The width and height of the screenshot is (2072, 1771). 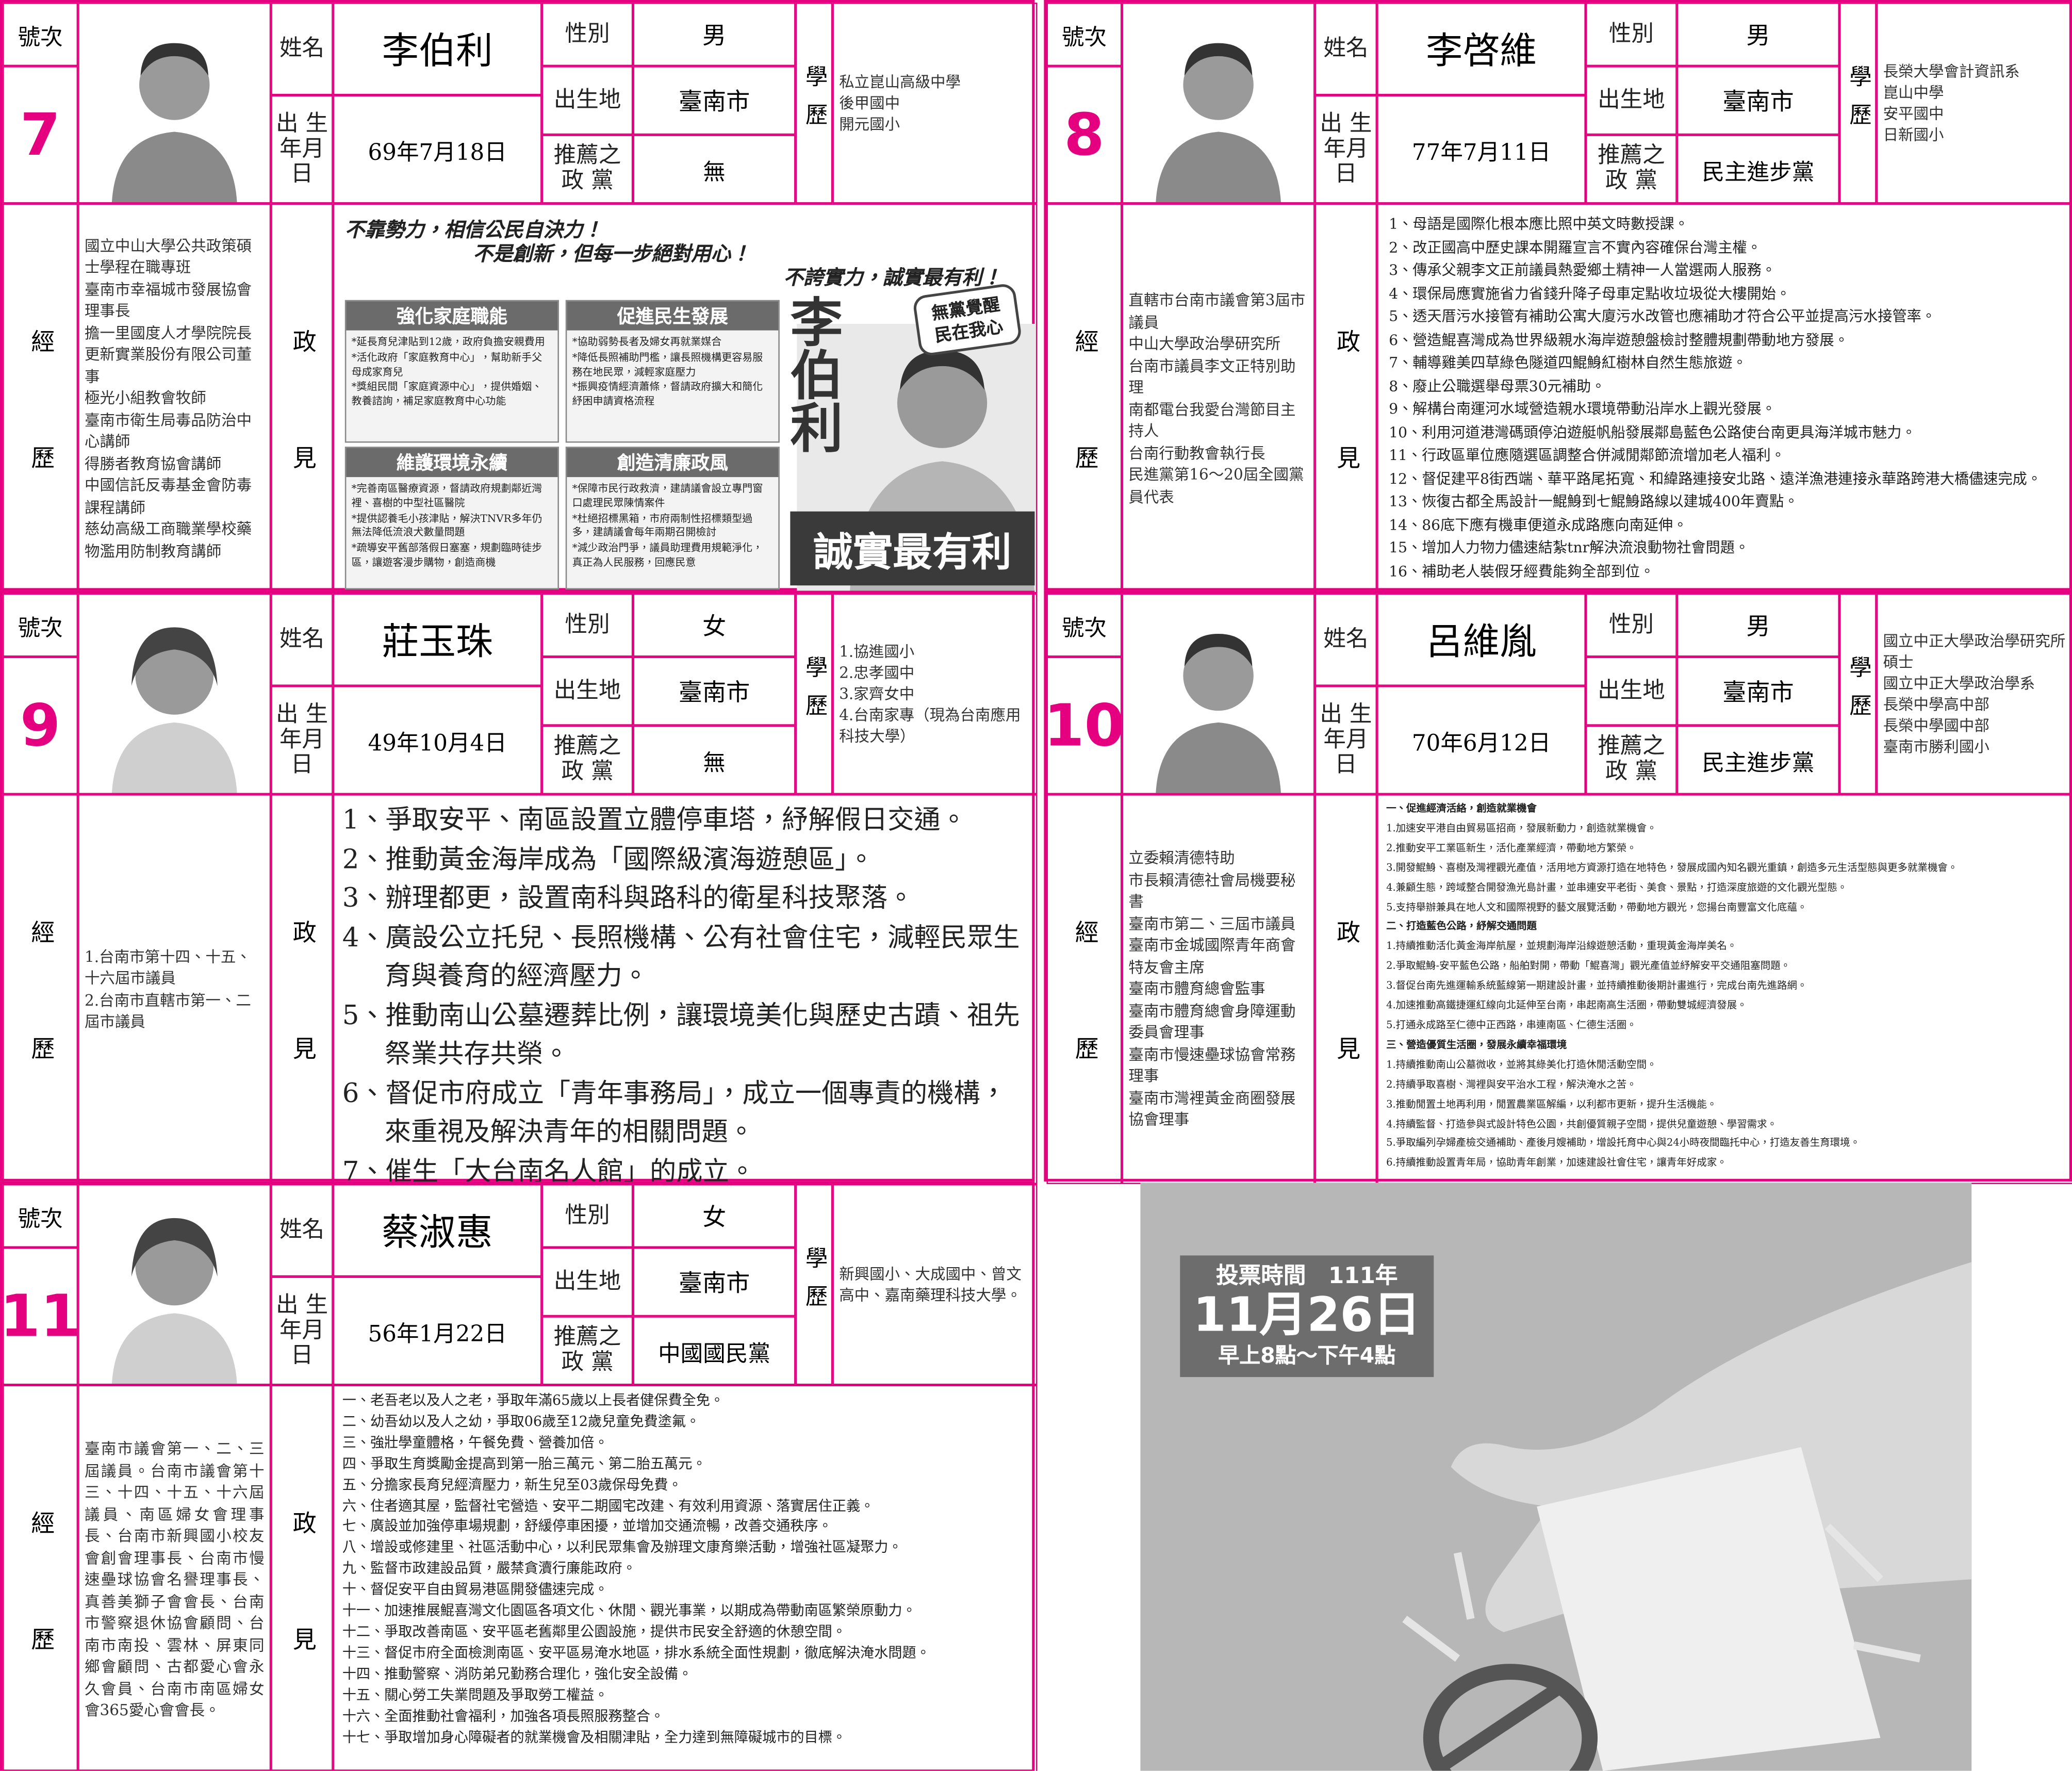 I want to click on platform-item: 八、增設或修建里、社區活動中心，以利民眾集會及辦理文康育樂活動，增強社區凝聚力。, so click(x=622, y=1548).